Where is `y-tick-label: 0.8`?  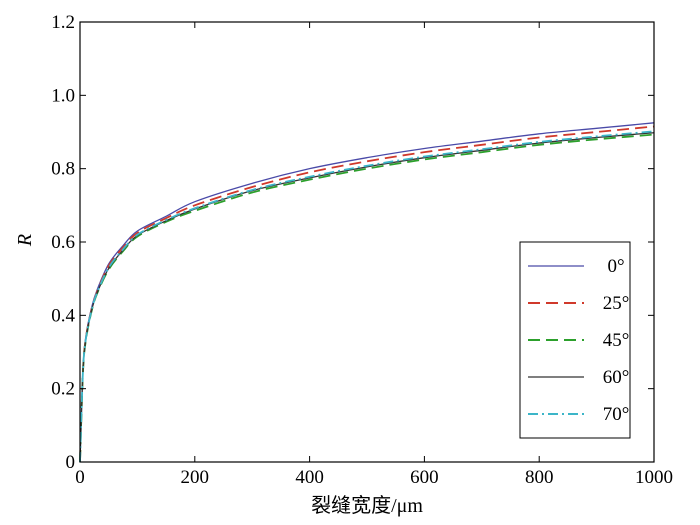 y-tick-label: 0.8 is located at coordinates (63, 169).